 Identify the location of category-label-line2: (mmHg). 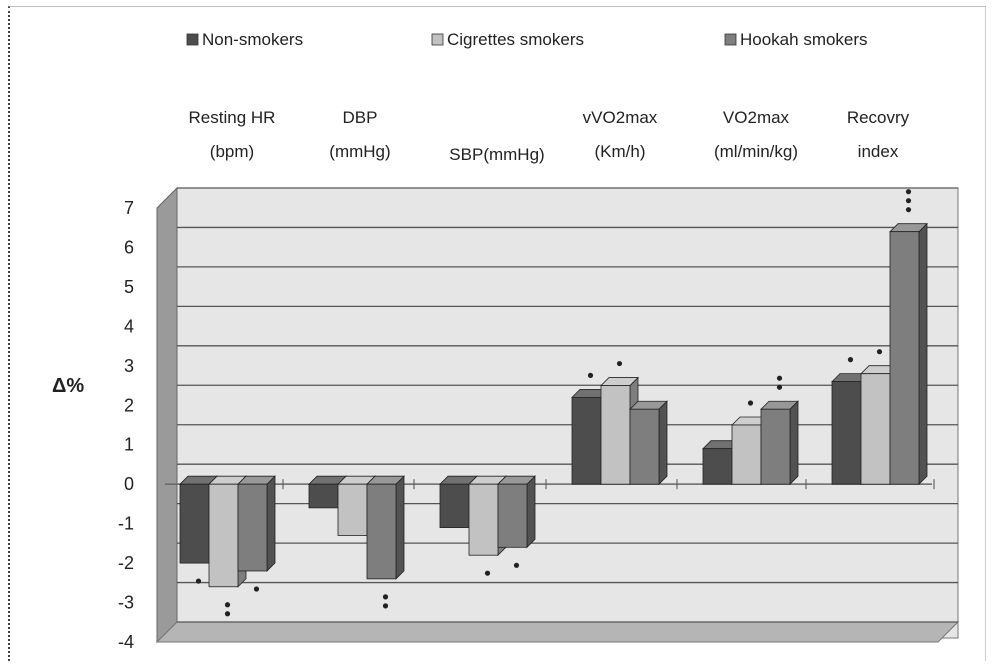
(359, 151).